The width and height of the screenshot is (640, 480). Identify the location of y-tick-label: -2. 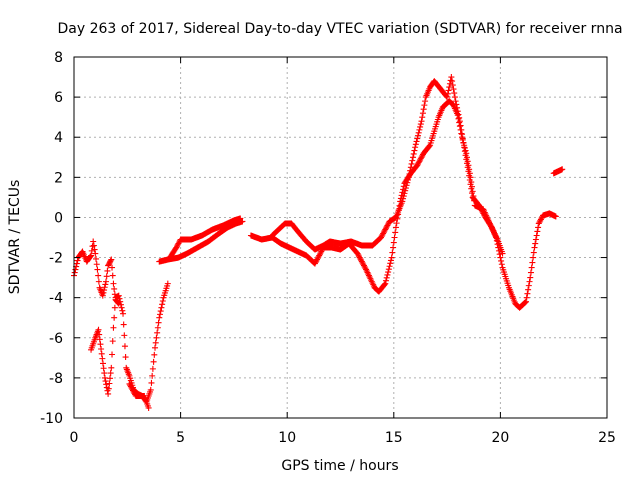
(56, 259).